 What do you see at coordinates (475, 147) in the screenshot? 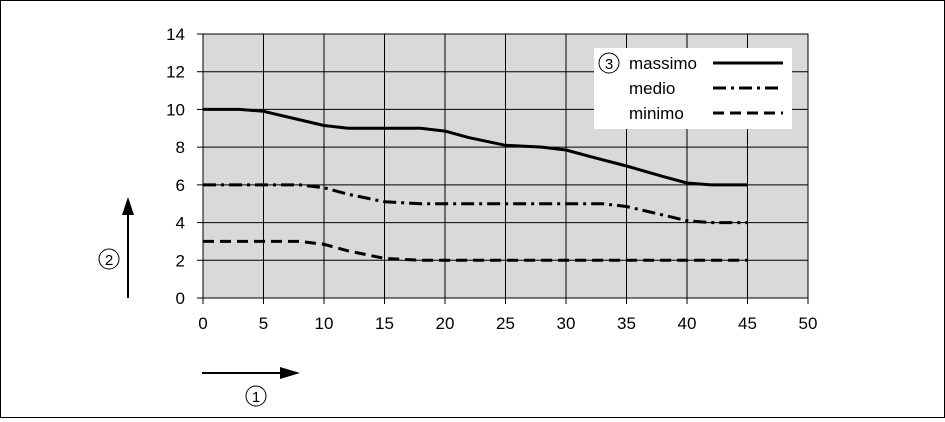
I see `series-line-massimo` at bounding box center [475, 147].